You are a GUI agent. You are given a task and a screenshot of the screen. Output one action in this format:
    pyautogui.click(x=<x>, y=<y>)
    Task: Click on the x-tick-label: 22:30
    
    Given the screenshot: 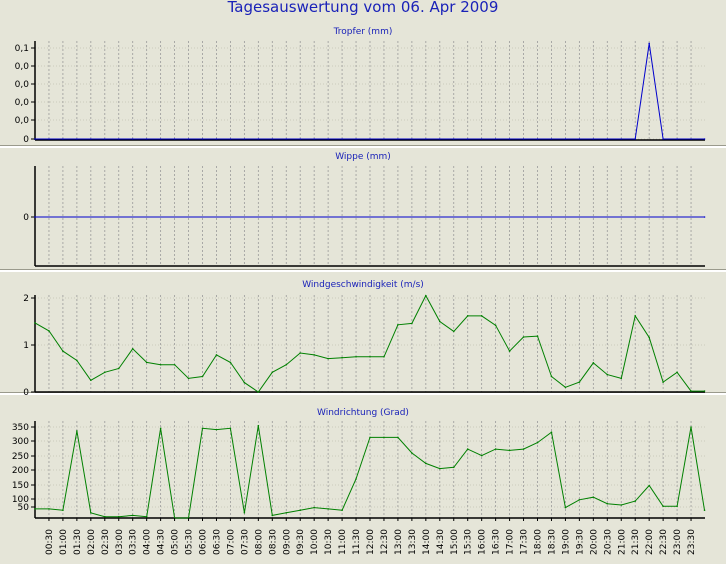 What is the action you would take?
    pyautogui.click(x=664, y=542)
    